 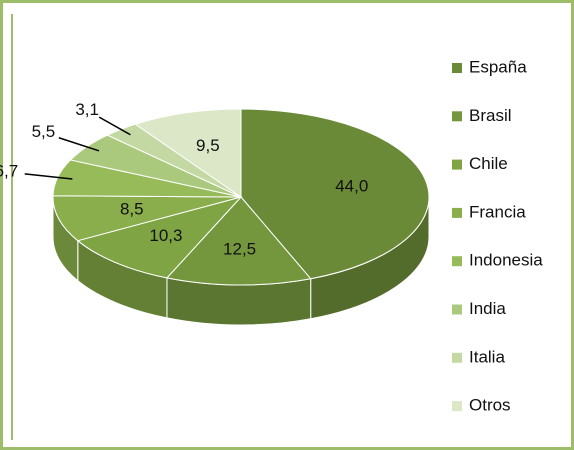 I want to click on data-label: 6,7, so click(x=9, y=170).